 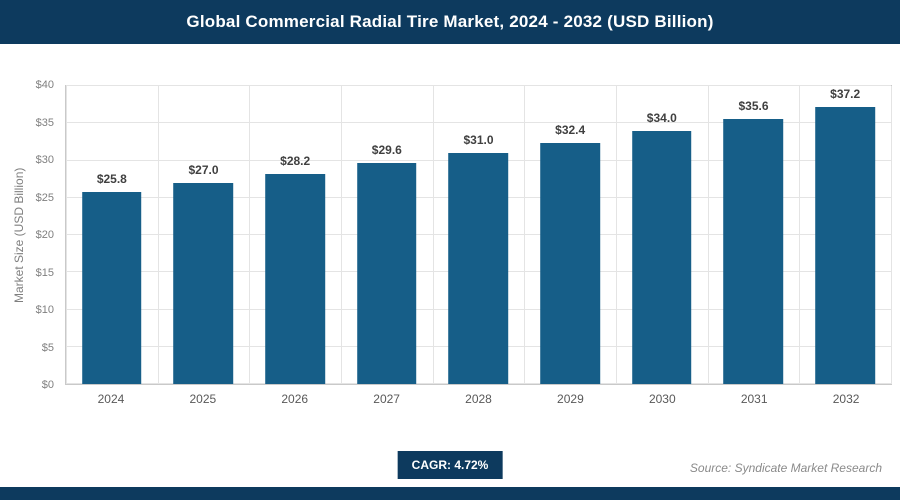 I want to click on x-tick-label: 2032, so click(x=846, y=399).